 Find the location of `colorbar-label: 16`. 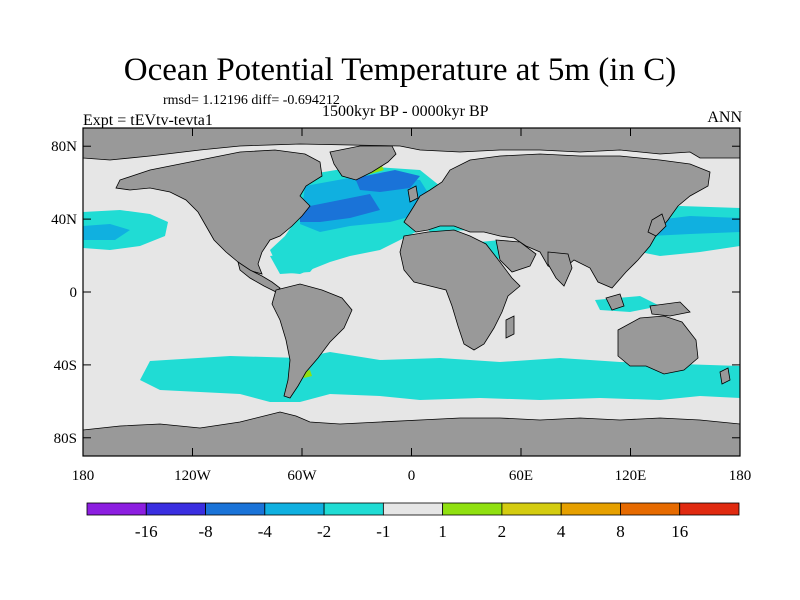

colorbar-label: 16 is located at coordinates (679, 531).